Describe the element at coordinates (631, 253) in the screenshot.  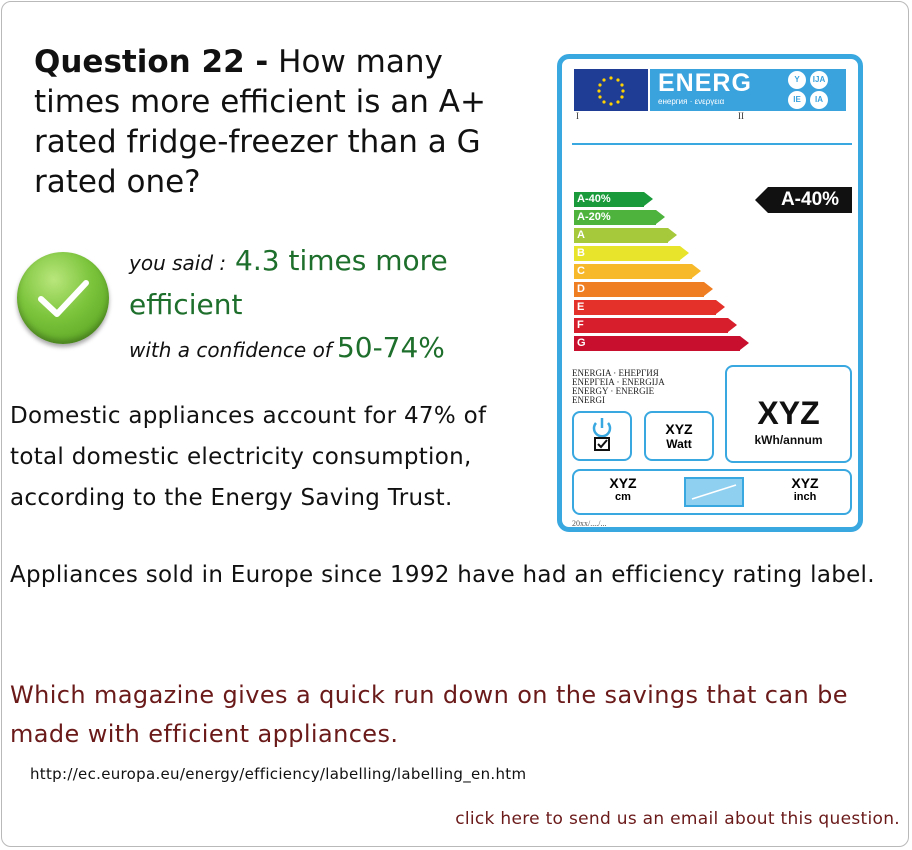
I see `energy-class-bar: B` at that location.